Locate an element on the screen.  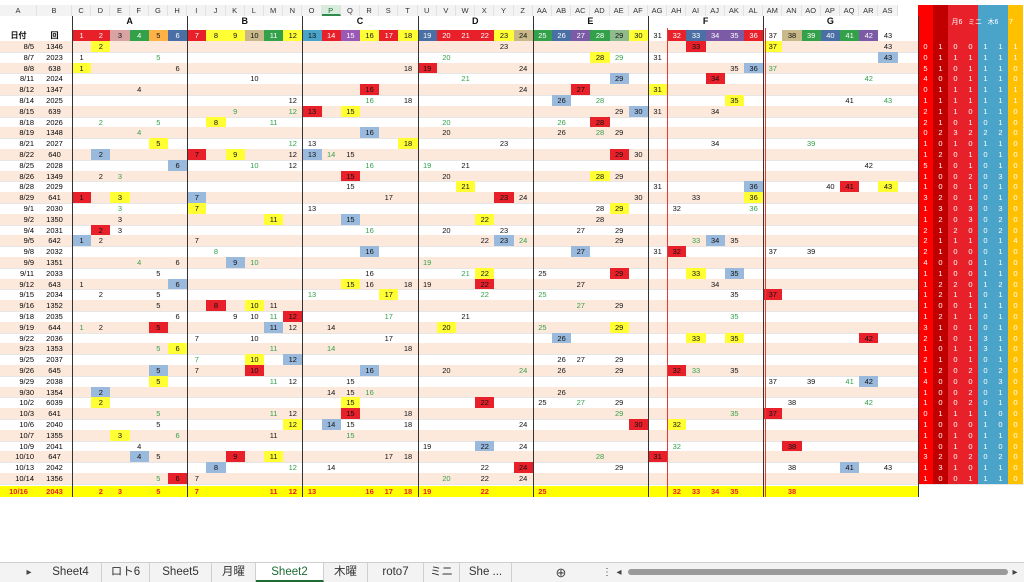
number-cell: 38 is located at coordinates (792, 446).